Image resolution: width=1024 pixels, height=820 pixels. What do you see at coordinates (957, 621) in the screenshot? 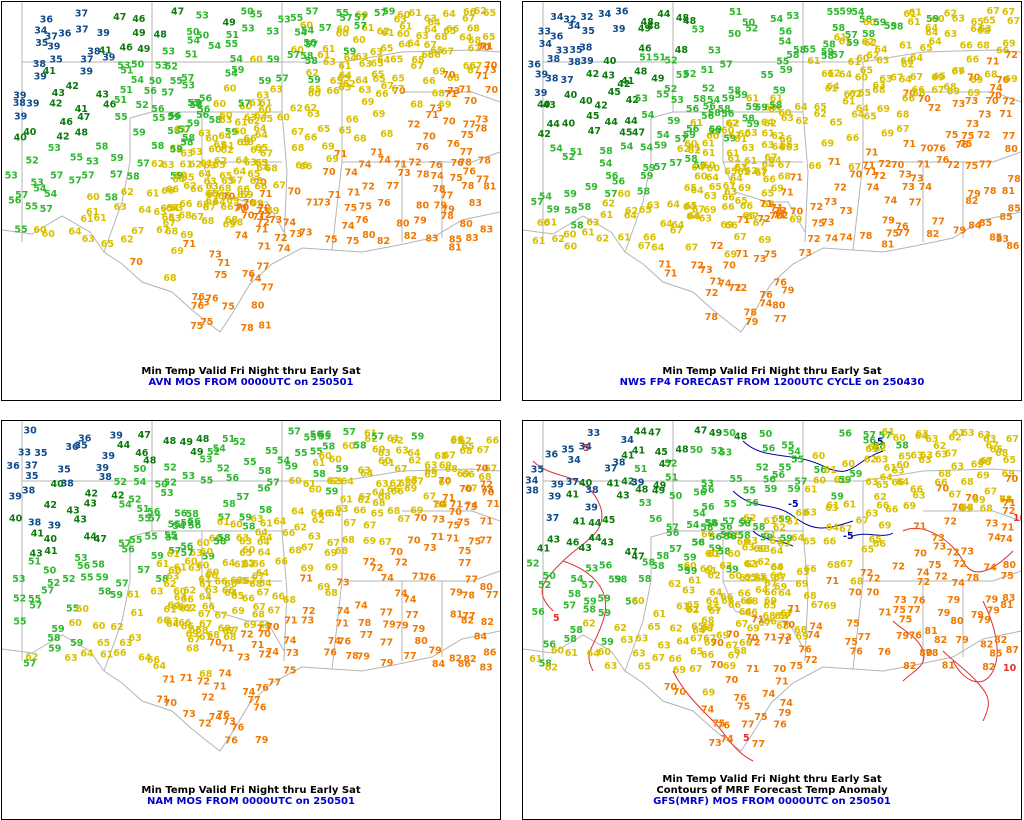
I see `station-temp-label: 80` at bounding box center [957, 621].